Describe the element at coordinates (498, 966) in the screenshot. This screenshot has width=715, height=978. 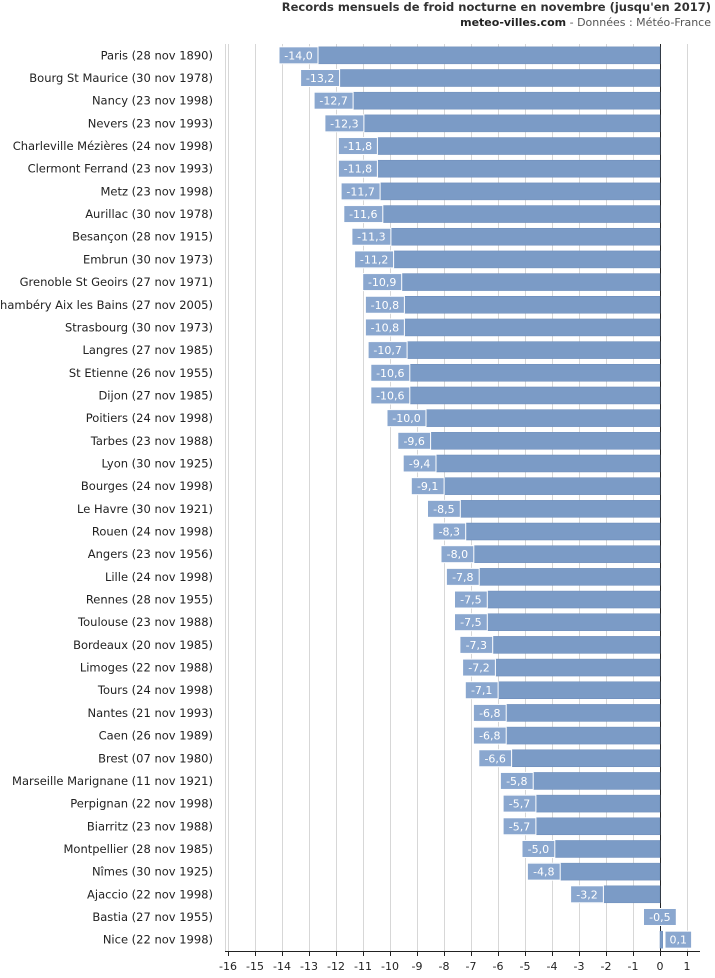
I see `x-tick-label: -6` at that location.